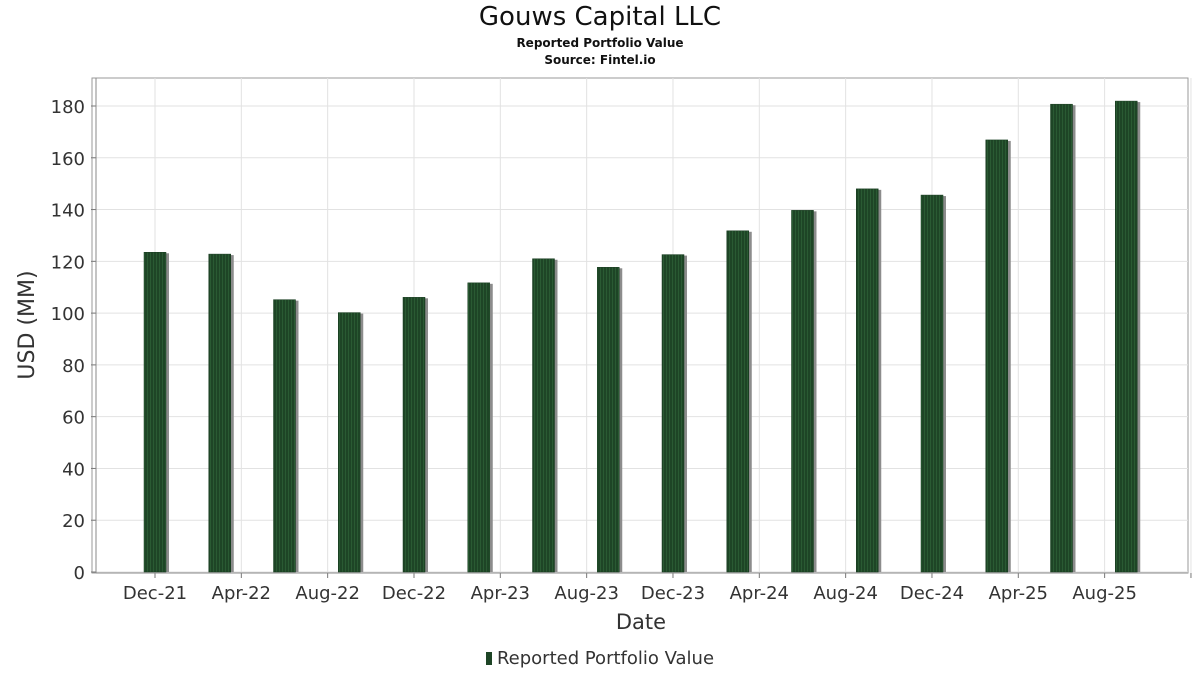 This screenshot has height=675, width=1200. What do you see at coordinates (68, 314) in the screenshot?
I see `y-tick-label: 100` at bounding box center [68, 314].